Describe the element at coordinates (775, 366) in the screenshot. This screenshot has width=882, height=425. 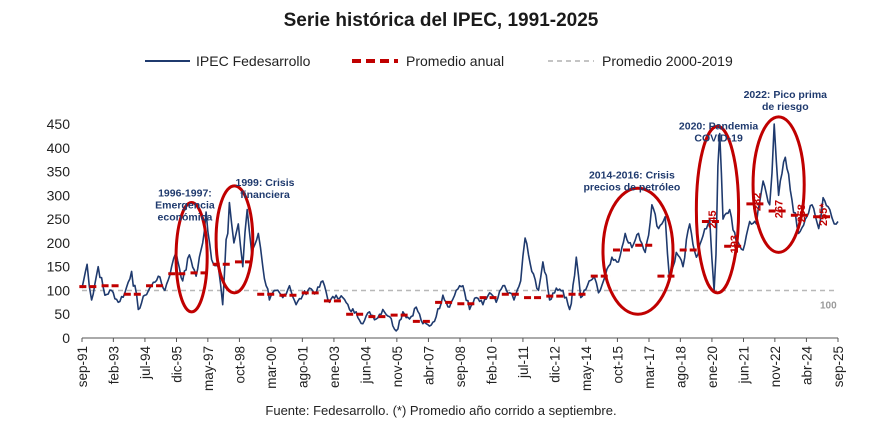
I see `x-tick-label-nov-22: nov-22` at that location.